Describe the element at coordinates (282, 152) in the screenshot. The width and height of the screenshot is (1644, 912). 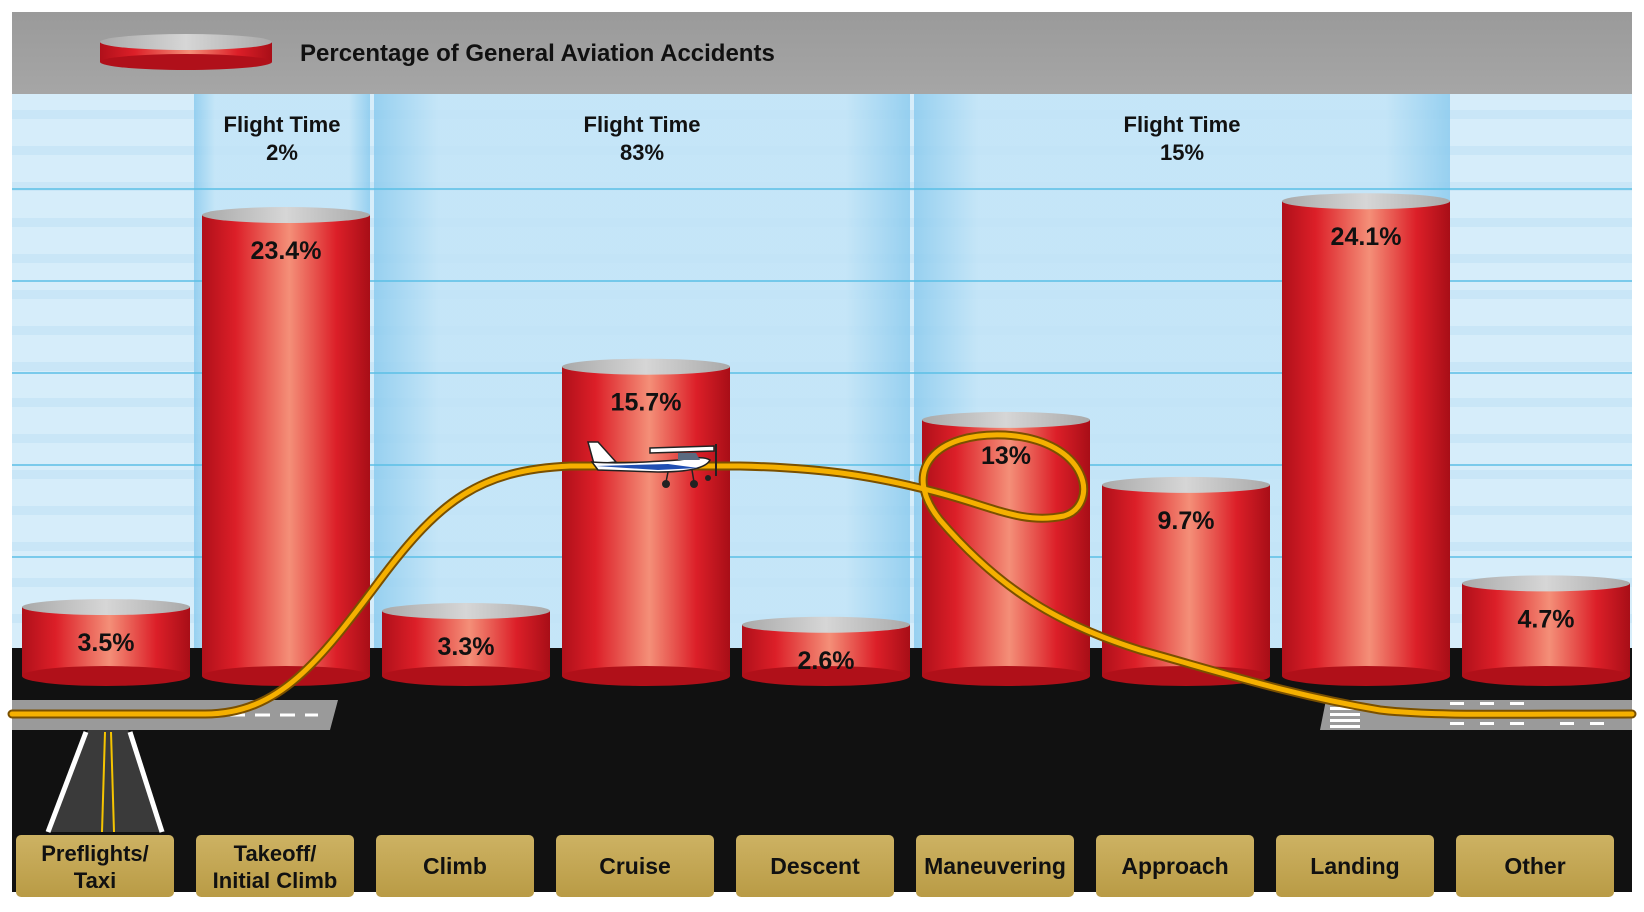
I see `phase-percent-1: 2%` at that location.